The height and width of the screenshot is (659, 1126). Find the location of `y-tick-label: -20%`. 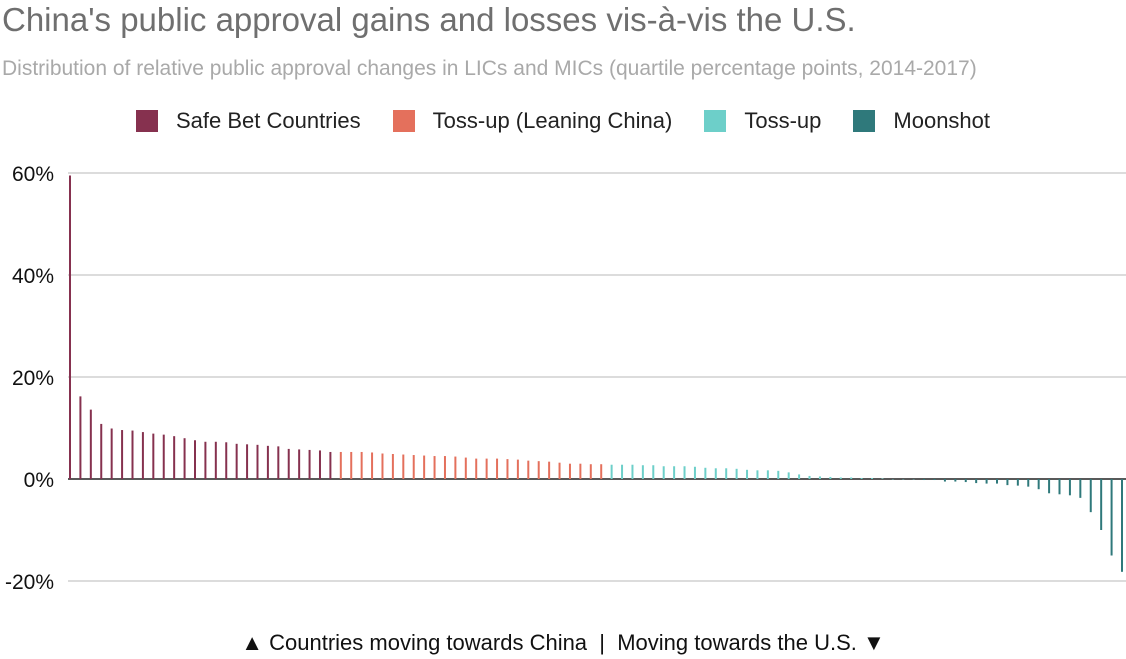

y-tick-label: -20% is located at coordinates (29, 582).